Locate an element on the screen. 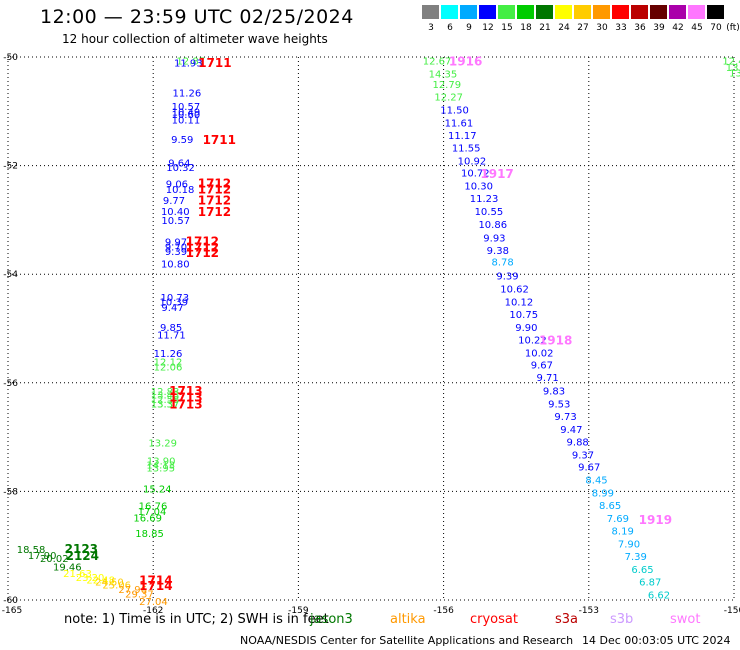 The width and height of the screenshot is (740, 650). wave-height-label: 25.06 is located at coordinates (116, 585).